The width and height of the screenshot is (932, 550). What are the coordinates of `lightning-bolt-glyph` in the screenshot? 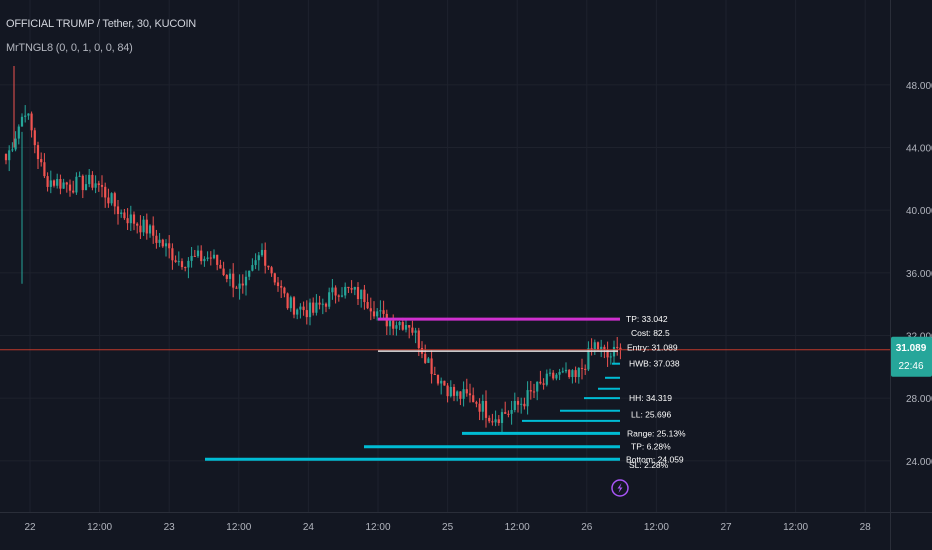 It's located at (620, 488).